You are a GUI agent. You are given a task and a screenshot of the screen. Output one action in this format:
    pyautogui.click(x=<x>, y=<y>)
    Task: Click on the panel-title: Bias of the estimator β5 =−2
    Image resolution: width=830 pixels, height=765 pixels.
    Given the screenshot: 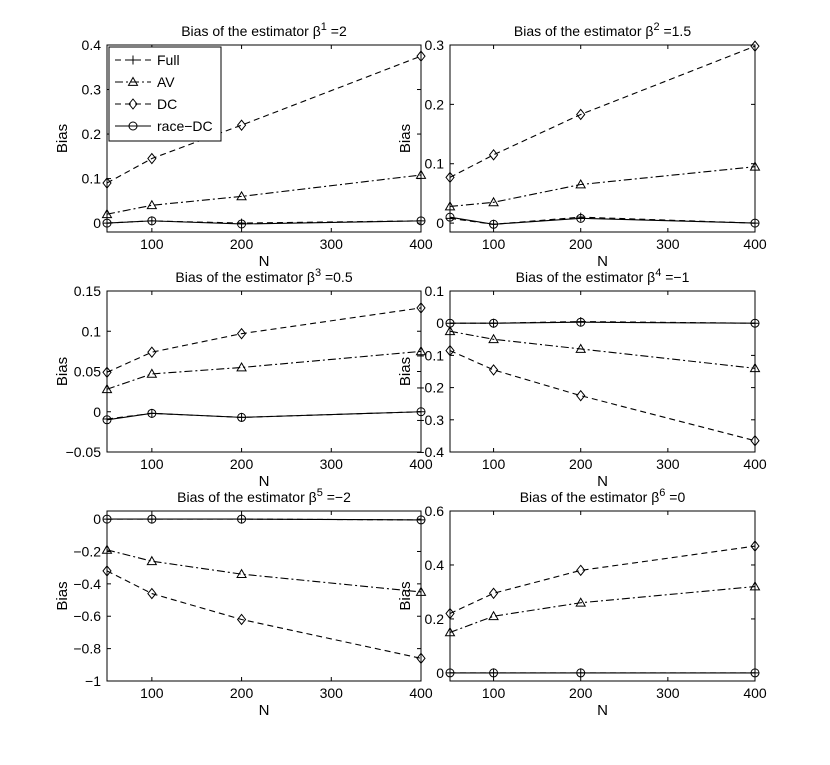 What is the action you would take?
    pyautogui.click(x=264, y=496)
    